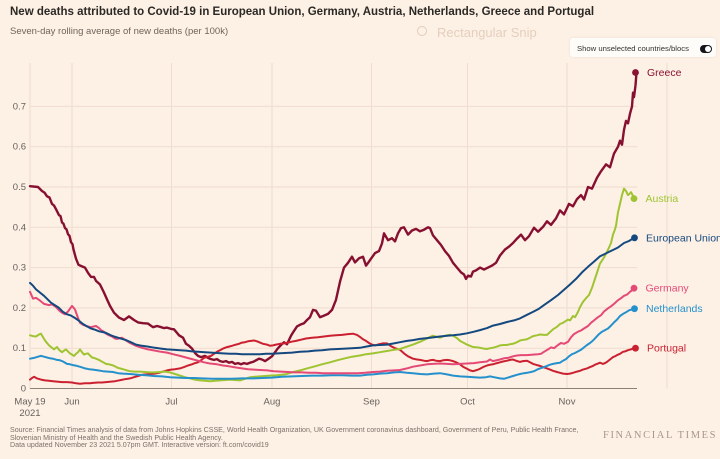 The width and height of the screenshot is (720, 459). What do you see at coordinates (19, 147) in the screenshot?
I see `svg-text: 0.6` at bounding box center [19, 147].